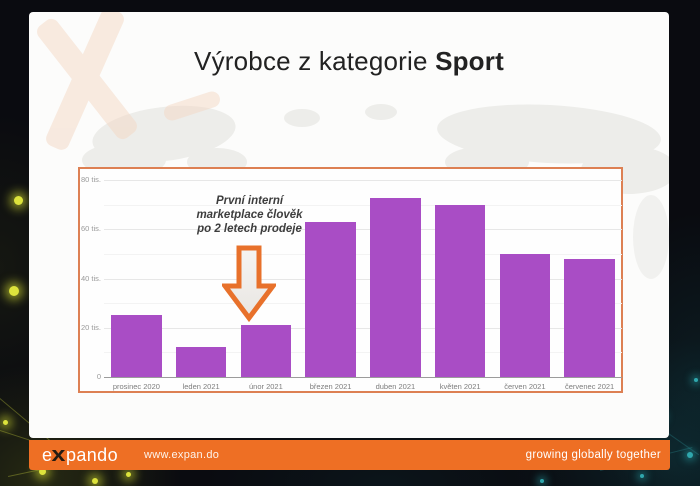 The image size is (700, 486). I want to click on y-axis-tick-label: 20 tis., so click(90, 327).